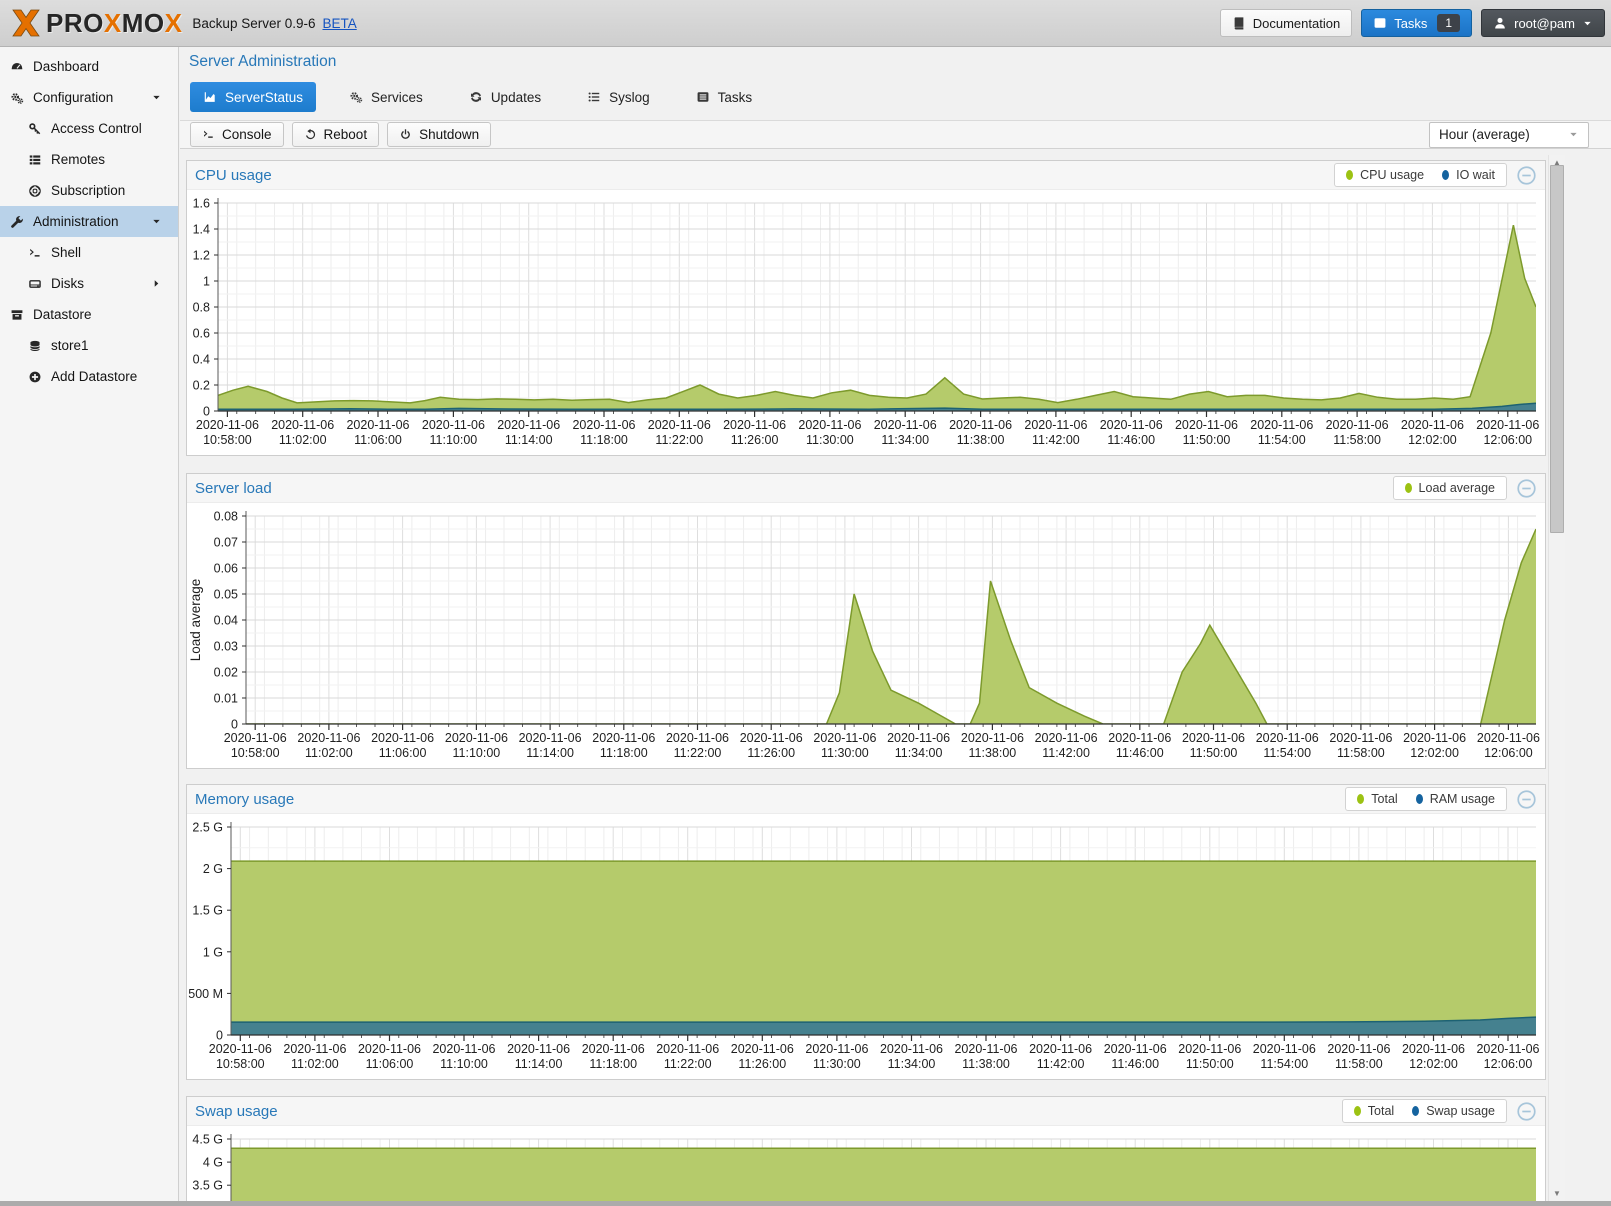 This screenshot has height=1206, width=1611. I want to click on sidebar-item-disks: Disks, so click(89, 283).